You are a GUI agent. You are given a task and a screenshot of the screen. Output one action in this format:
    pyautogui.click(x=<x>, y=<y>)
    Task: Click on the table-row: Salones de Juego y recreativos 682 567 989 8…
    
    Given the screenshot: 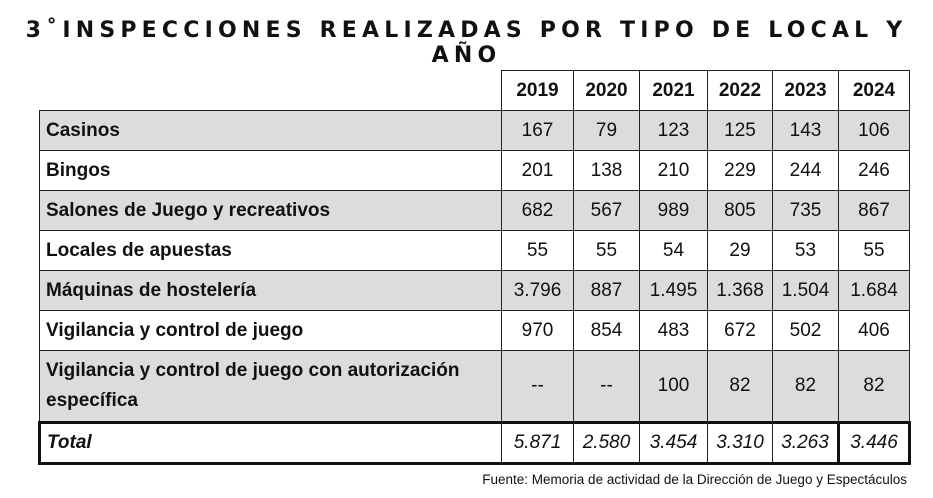 What is the action you would take?
    pyautogui.click(x=474, y=210)
    